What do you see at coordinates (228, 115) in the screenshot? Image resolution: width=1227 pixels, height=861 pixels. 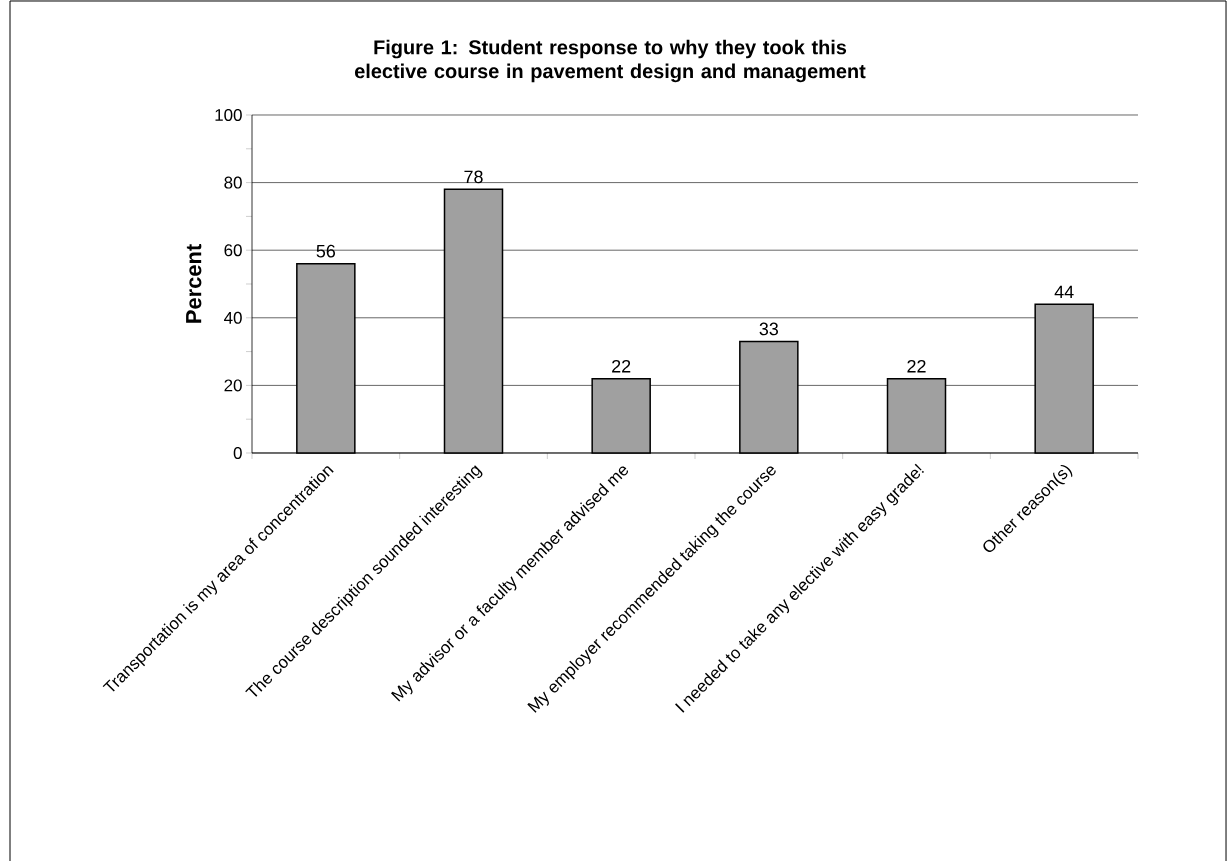 I see `y-tick-label: 100` at bounding box center [228, 115].